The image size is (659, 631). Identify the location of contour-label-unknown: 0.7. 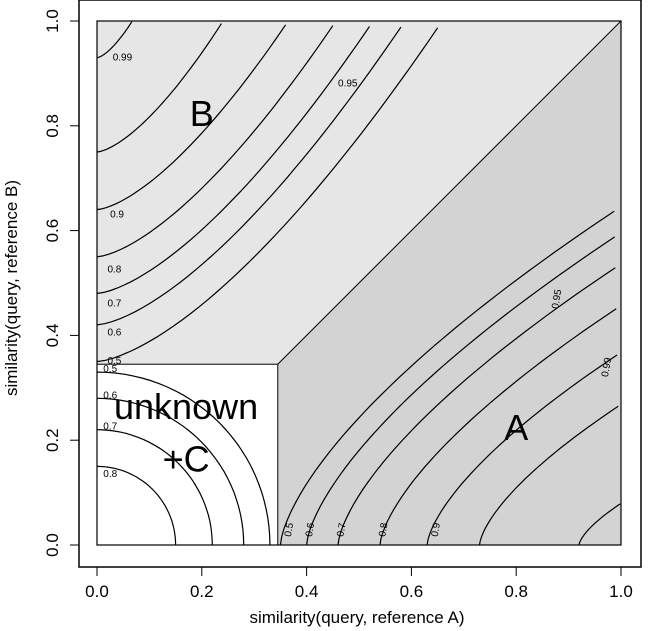
(110, 427).